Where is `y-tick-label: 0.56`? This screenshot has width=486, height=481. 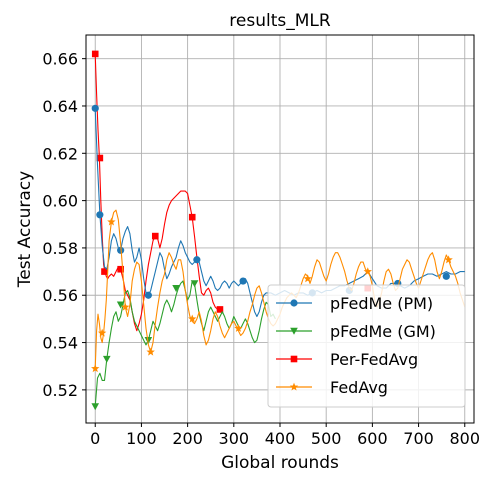 y-tick-label: 0.56 is located at coordinates (60, 295).